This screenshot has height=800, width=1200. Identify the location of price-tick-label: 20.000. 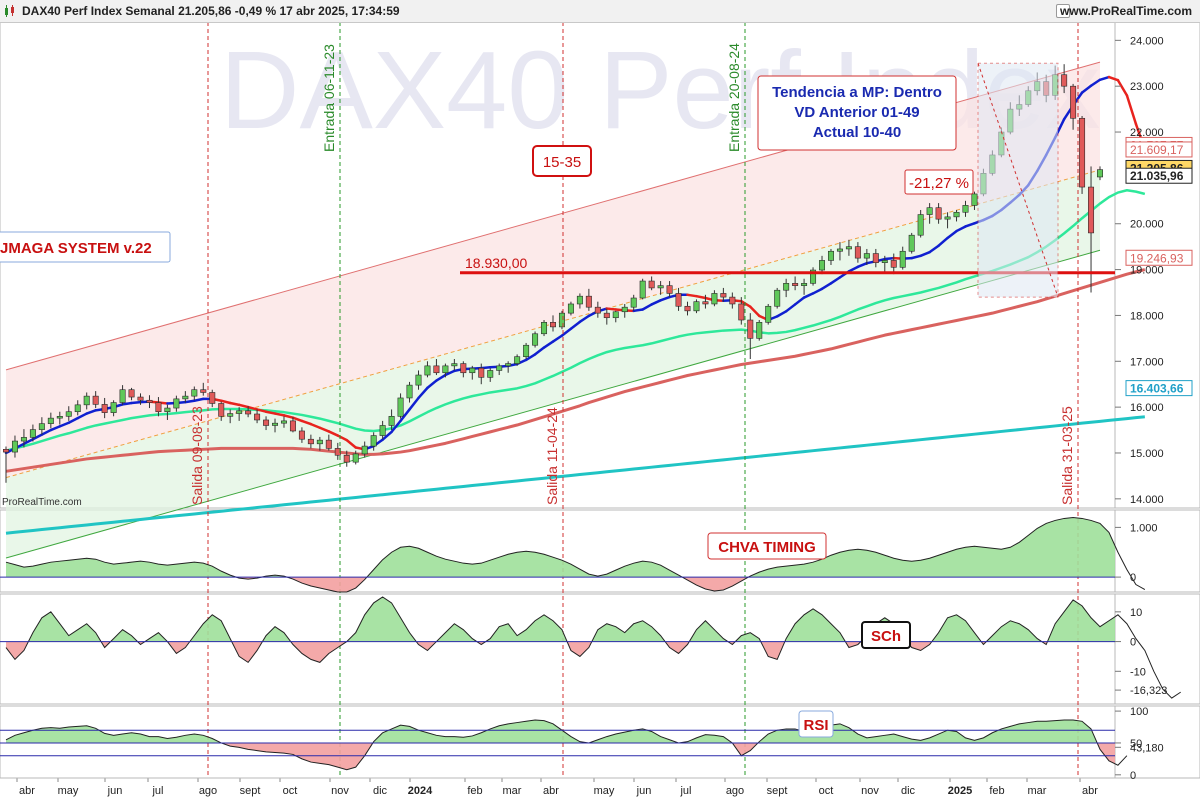
(1147, 225).